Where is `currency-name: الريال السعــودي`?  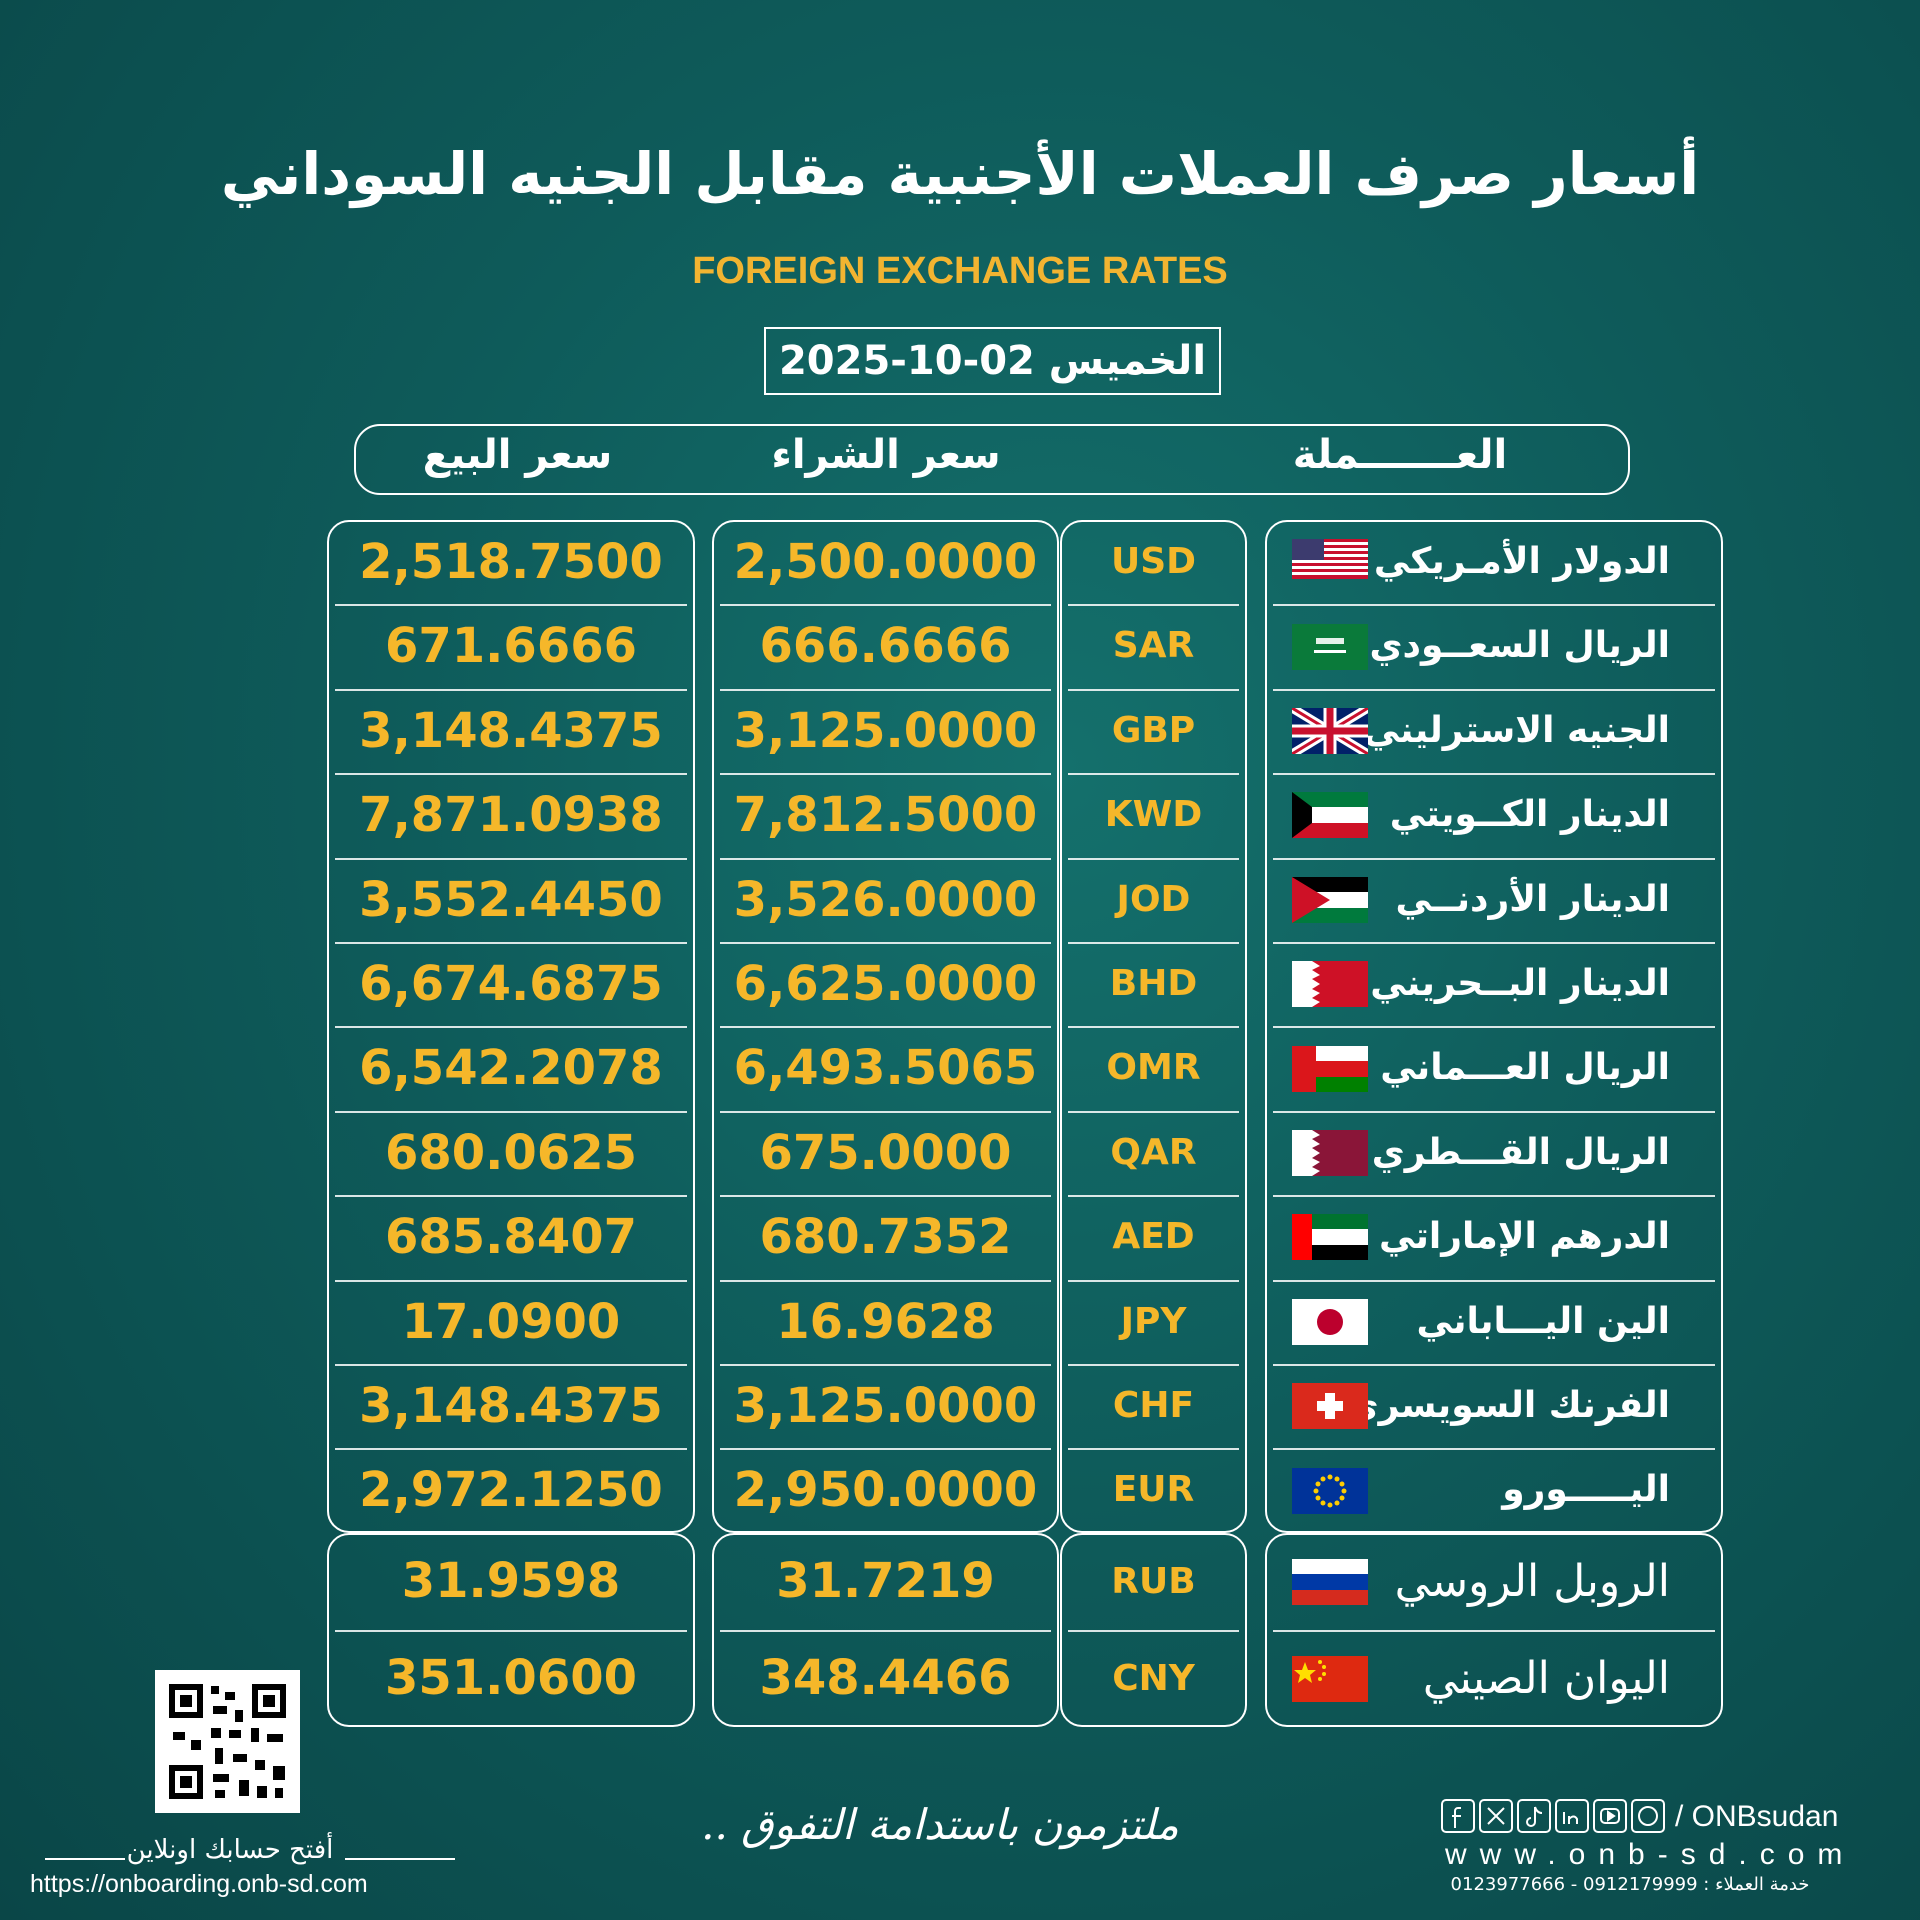
currency-name: الريال السعــودي is located at coordinates (1519, 646).